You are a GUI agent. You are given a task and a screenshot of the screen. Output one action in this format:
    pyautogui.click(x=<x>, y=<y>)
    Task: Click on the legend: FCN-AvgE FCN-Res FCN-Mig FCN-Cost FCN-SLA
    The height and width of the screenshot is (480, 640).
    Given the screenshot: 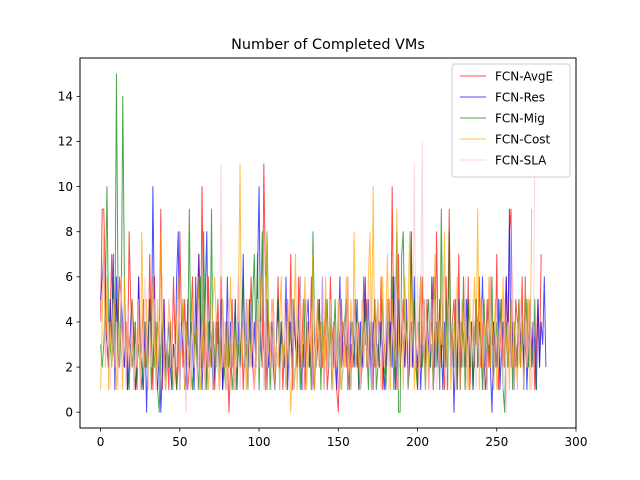 What is the action you would take?
    pyautogui.click(x=511, y=120)
    